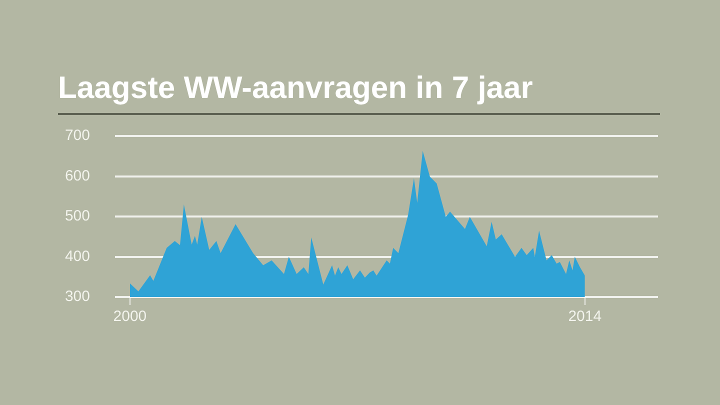  What do you see at coordinates (77, 297) in the screenshot?
I see `y-tick-label: 300` at bounding box center [77, 297].